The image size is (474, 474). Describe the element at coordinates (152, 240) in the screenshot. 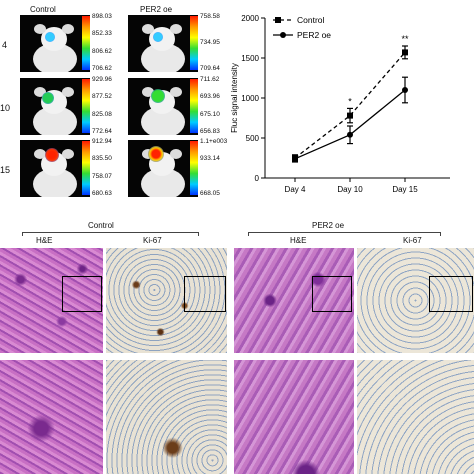

I see `stain-label-ki67-control: Ki-67` at that location.